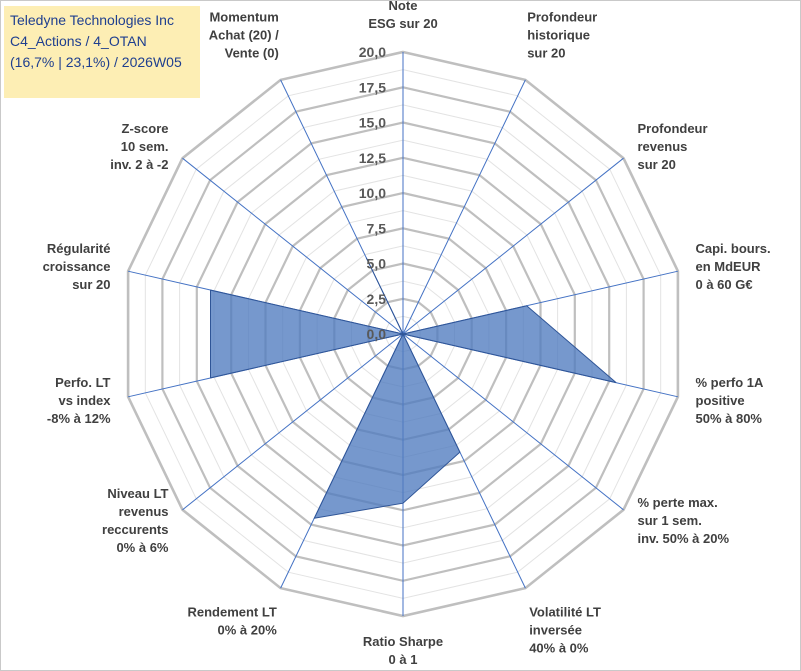  I want to click on tick-label: 5,0, so click(377, 264).